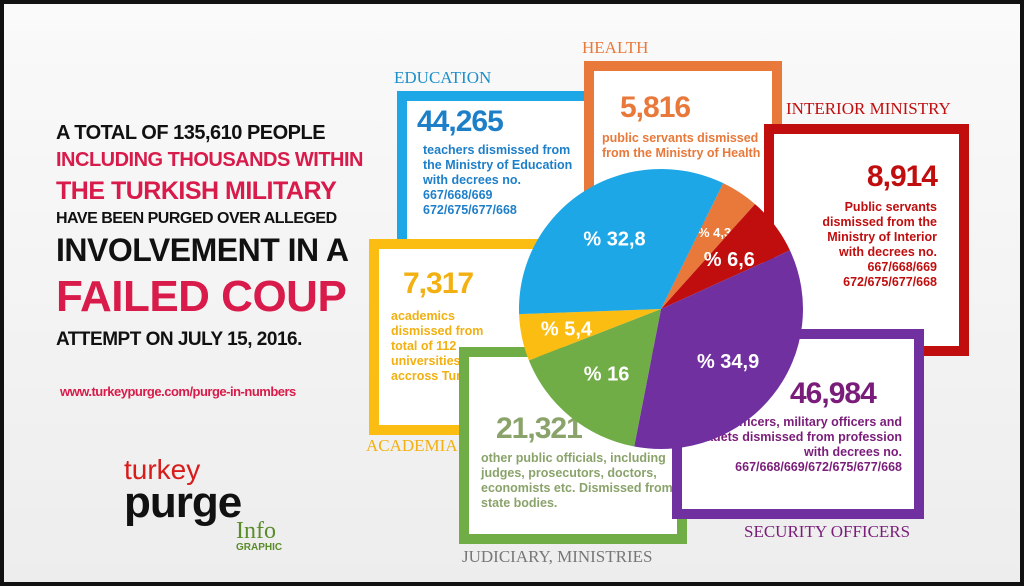 This screenshot has width=1024, height=586. What do you see at coordinates (178, 391) in the screenshot?
I see `source-url: www.turkeypurge.com/purge-in-numbers` at bounding box center [178, 391].